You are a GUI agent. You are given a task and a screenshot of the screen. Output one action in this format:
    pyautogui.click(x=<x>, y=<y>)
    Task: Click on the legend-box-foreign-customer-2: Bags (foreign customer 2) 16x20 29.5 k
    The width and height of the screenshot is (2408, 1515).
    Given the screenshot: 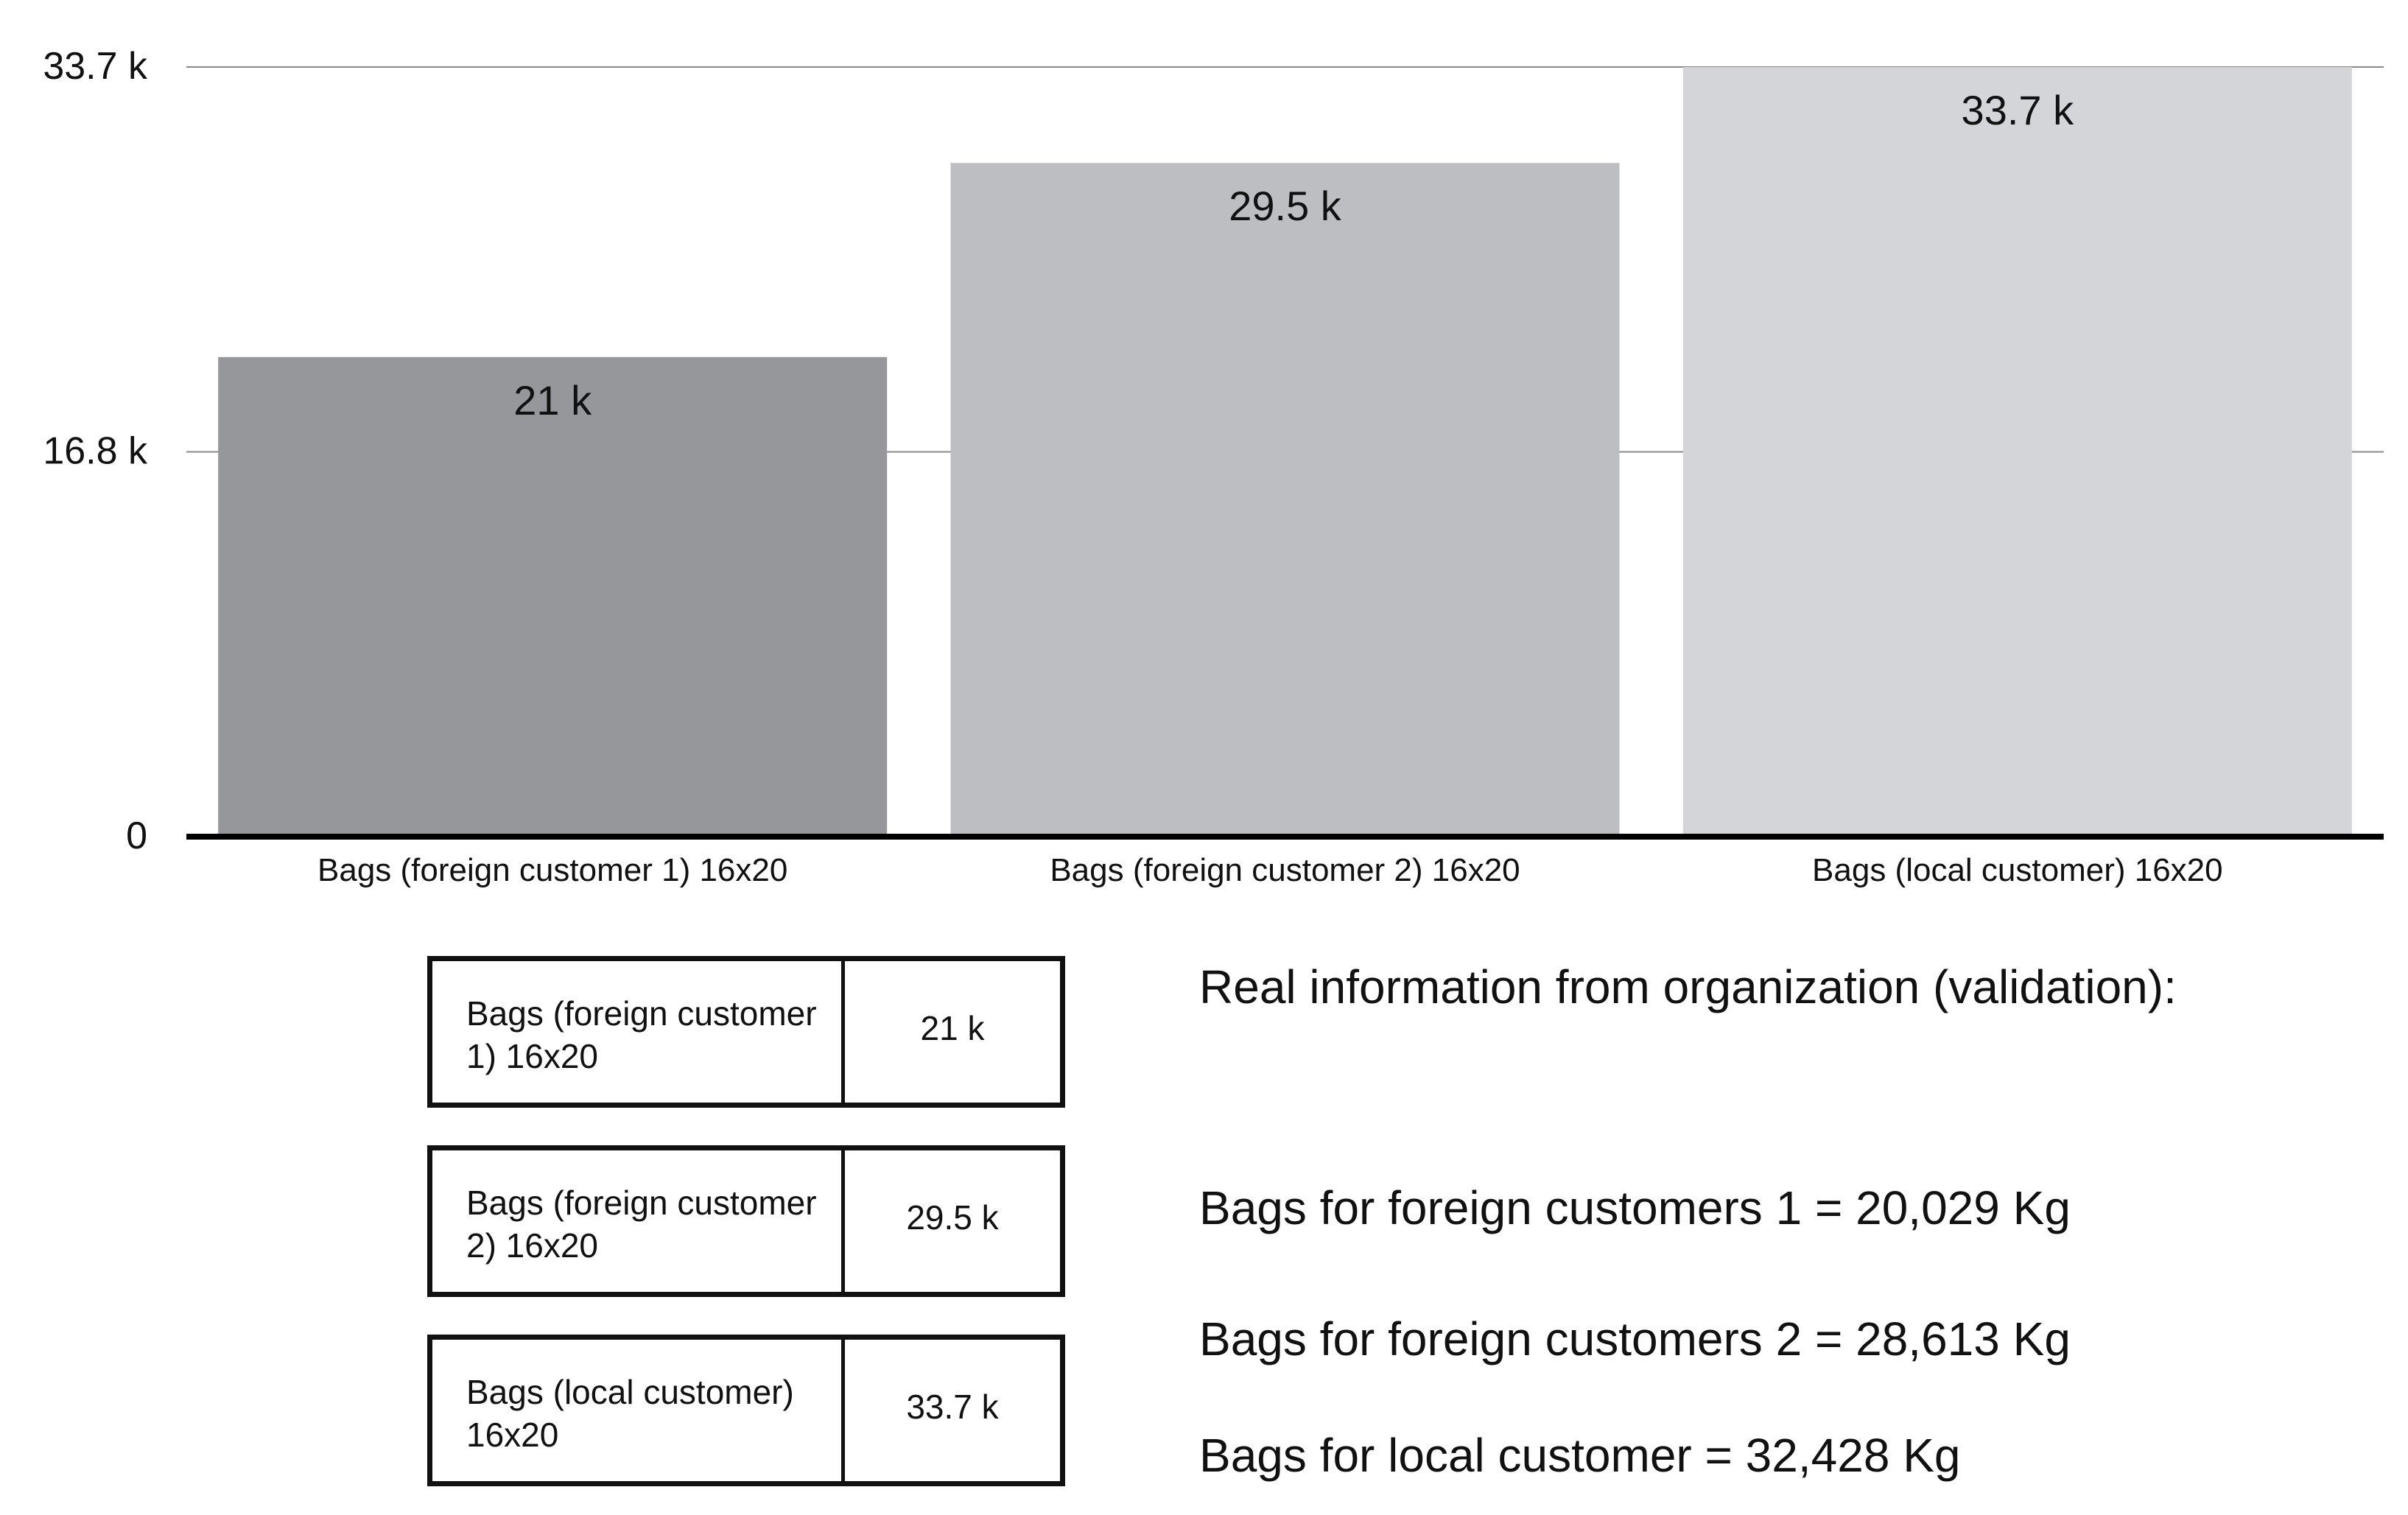 What is the action you would take?
    pyautogui.click(x=746, y=1221)
    